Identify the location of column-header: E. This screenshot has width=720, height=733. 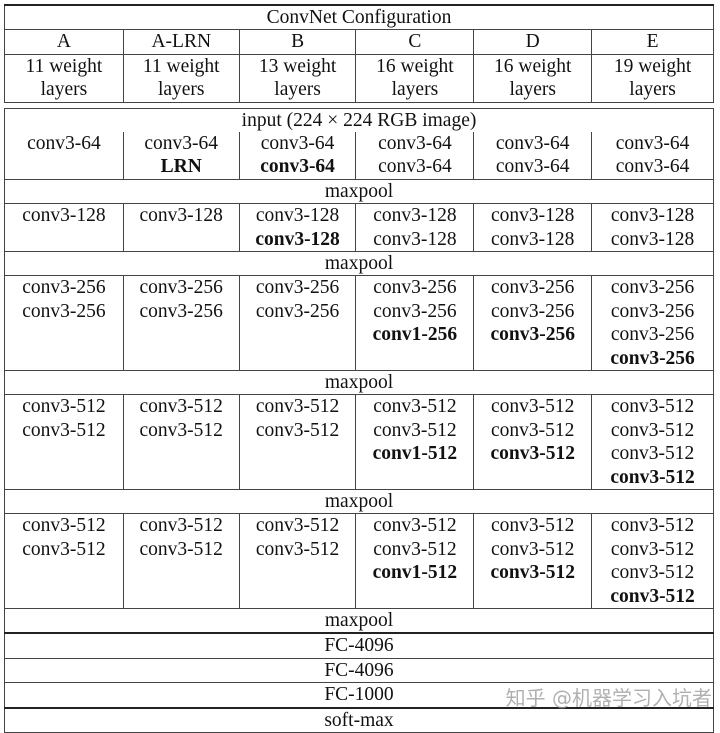
(652, 42).